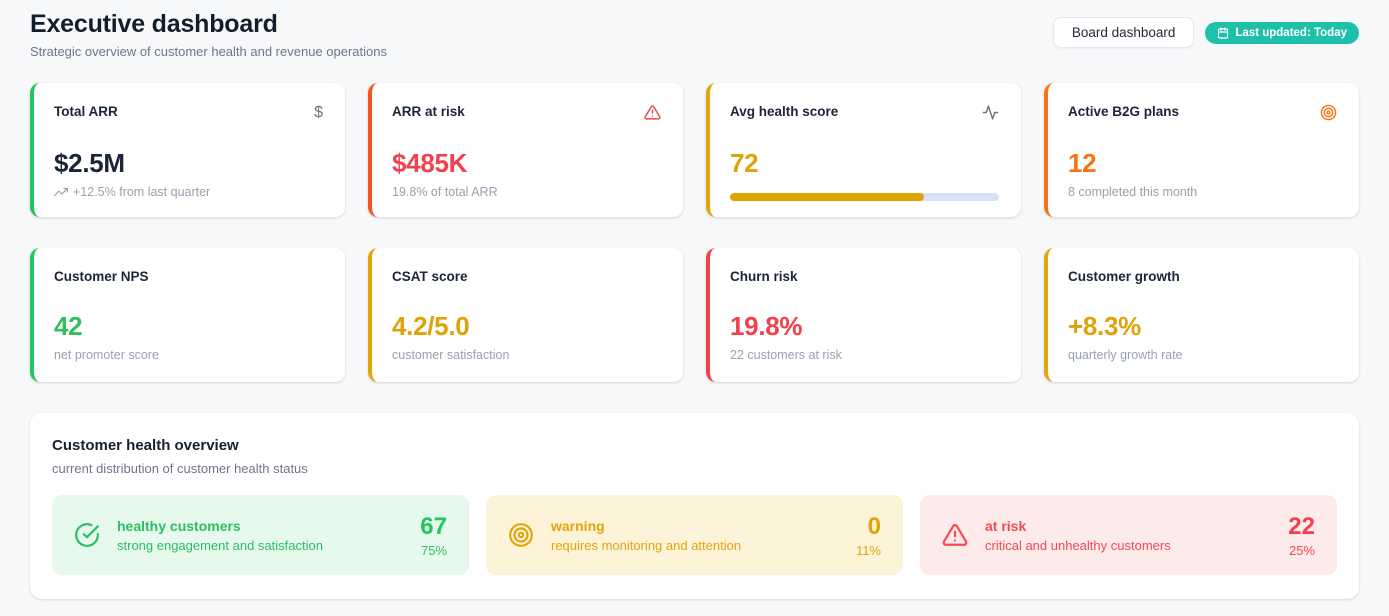 The height and width of the screenshot is (616, 1389). What do you see at coordinates (526, 355) in the screenshot?
I see `kpi-subtext: customer satisfaction` at bounding box center [526, 355].